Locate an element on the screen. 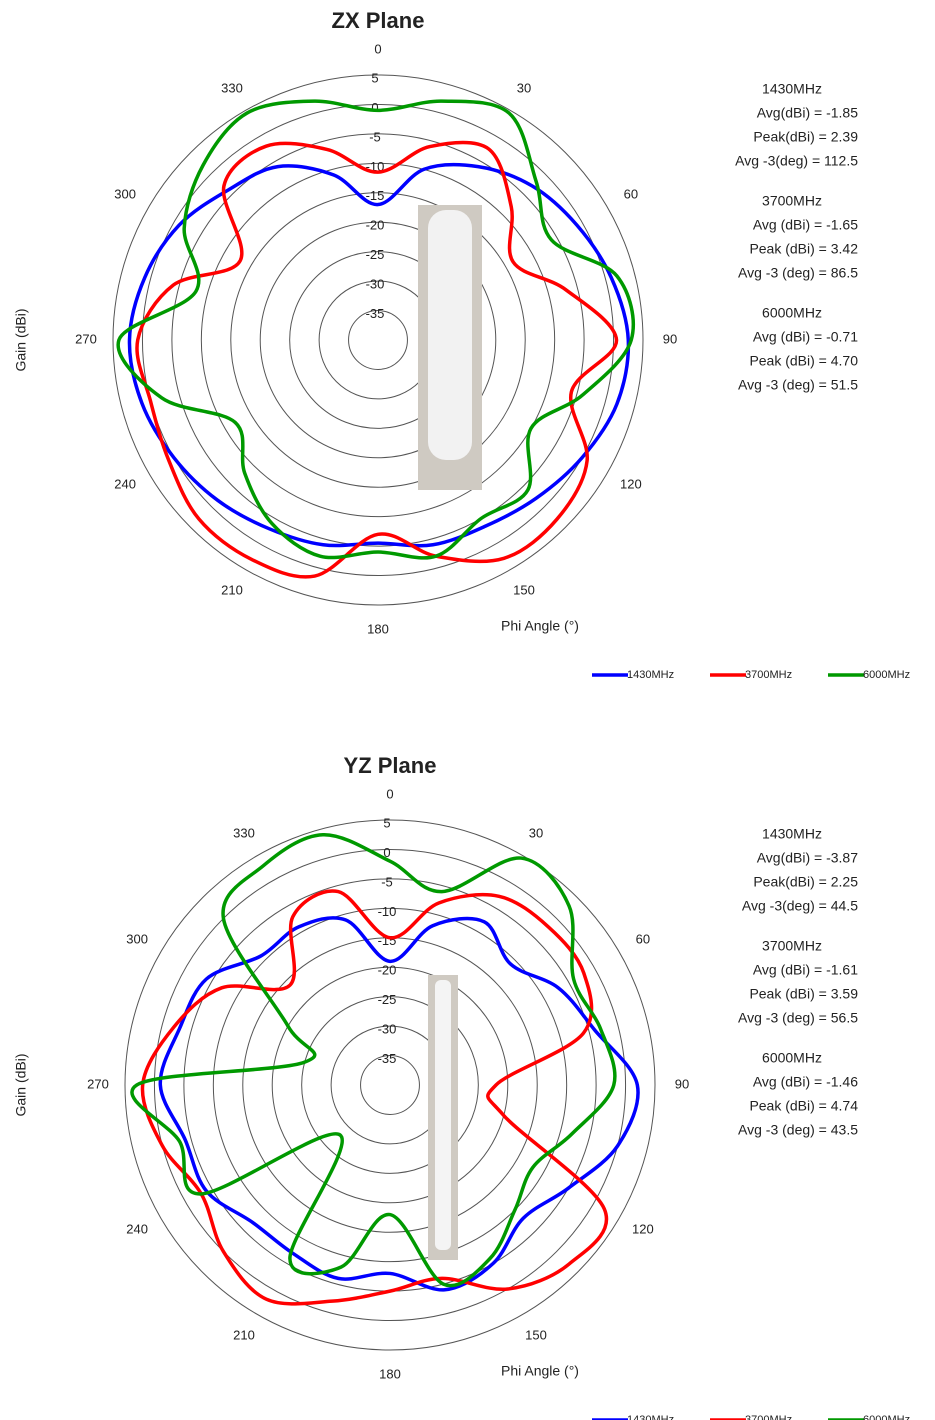  chart-title: YZ Plane is located at coordinates (390, 765).